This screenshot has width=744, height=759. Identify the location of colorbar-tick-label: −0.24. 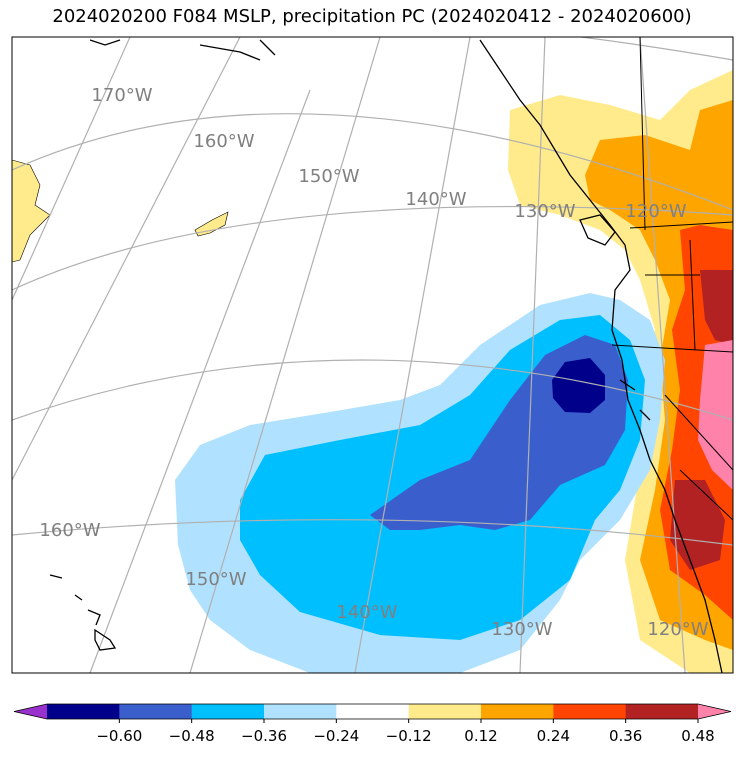
(336, 736).